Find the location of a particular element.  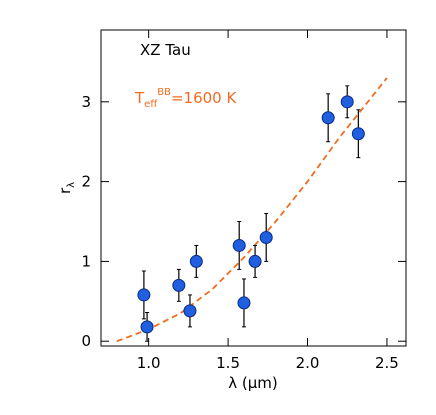

x-tick-label: 2.0 is located at coordinates (308, 363).